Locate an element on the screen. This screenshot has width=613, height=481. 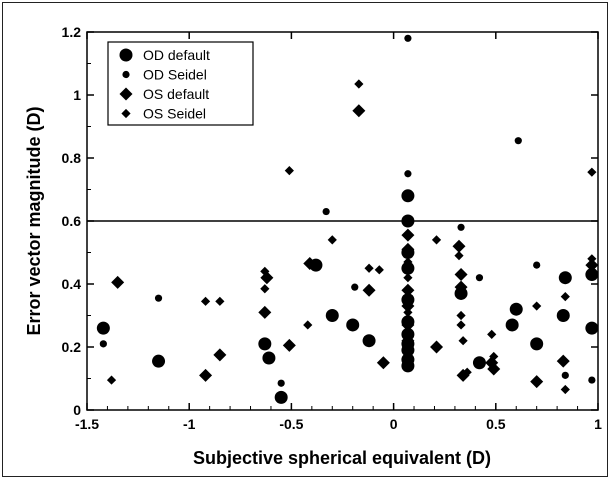
legend-label-os-seidel: OS Seidel is located at coordinates (174, 114).